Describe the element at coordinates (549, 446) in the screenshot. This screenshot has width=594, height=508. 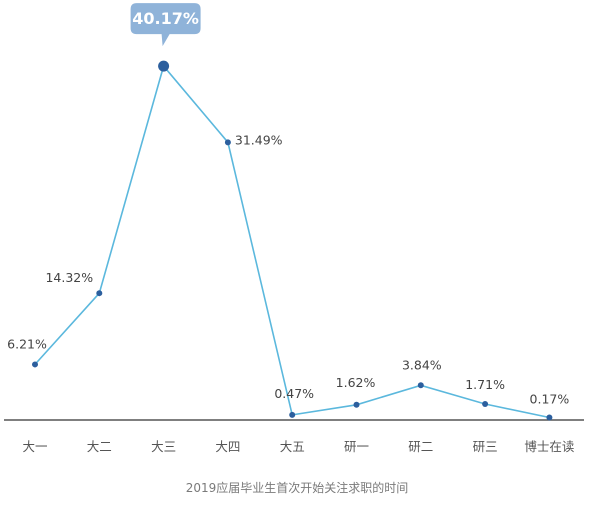
I see `x-tick-label: 博士在读` at that location.